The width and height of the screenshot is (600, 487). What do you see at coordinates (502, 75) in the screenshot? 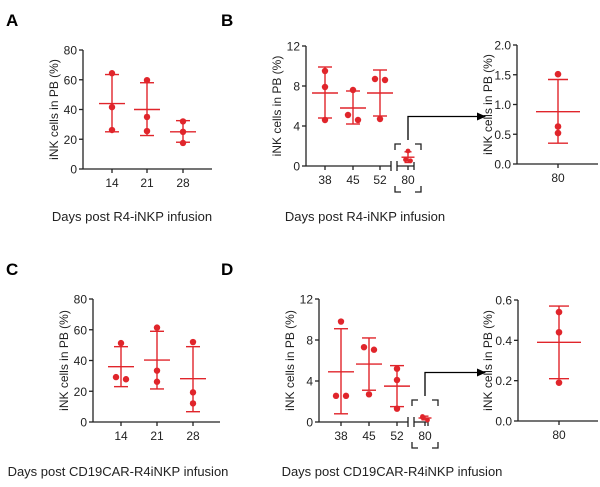
I see `y-tick-label: 1.5` at bounding box center [502, 75].